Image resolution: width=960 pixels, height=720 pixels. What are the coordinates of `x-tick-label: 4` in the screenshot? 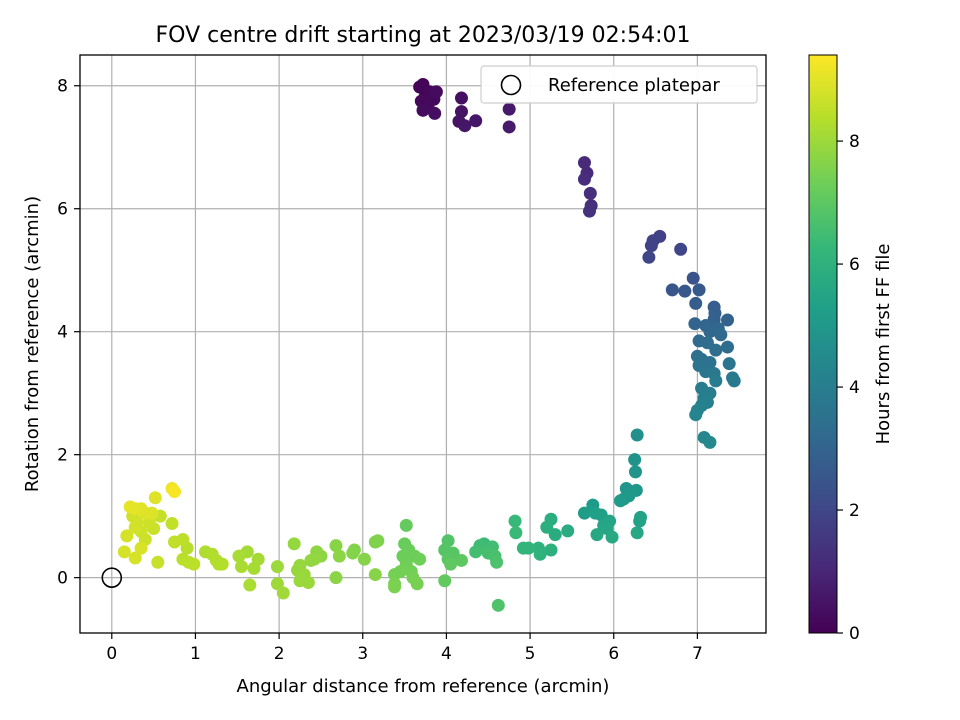 It's located at (446, 654).